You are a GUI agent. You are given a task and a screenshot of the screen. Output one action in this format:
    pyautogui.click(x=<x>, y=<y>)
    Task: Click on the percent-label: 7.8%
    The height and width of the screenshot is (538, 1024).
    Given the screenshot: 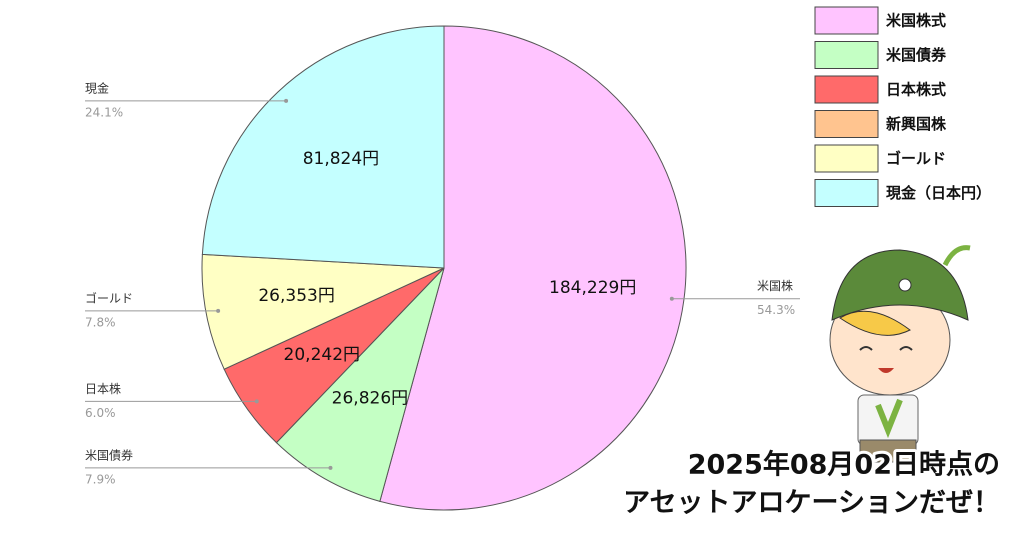 What is the action you would take?
    pyautogui.click(x=100, y=322)
    